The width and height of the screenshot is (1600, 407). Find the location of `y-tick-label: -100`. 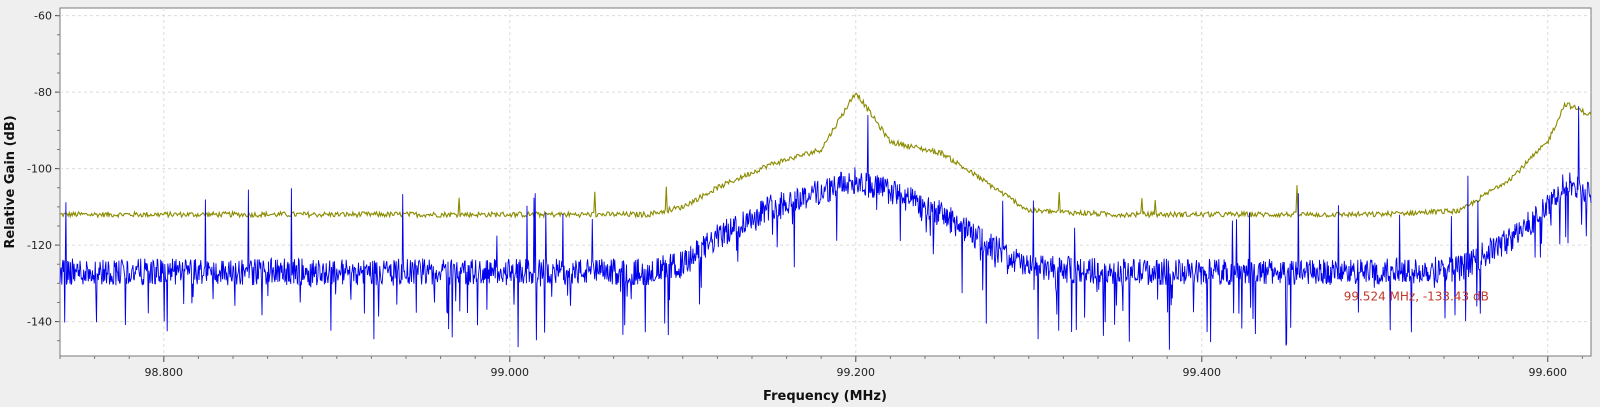

y-tick-label: -100 is located at coordinates (39, 169).